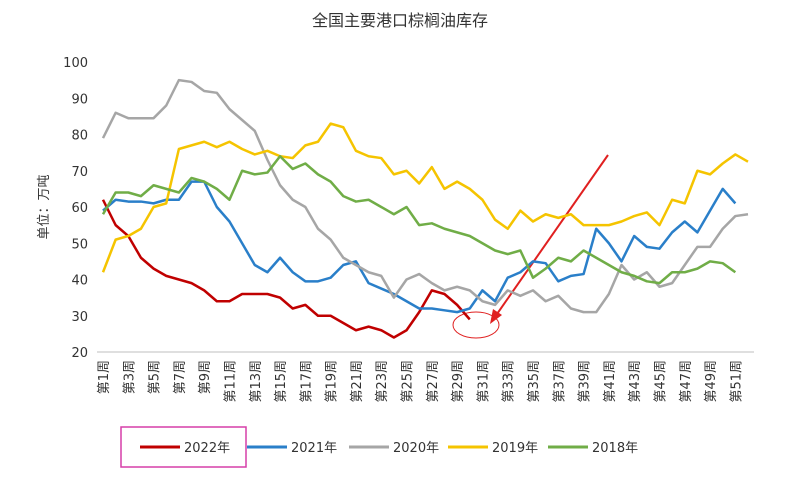 This screenshot has width=788, height=484. I want to click on legend-label: 2020年, so click(416, 448).